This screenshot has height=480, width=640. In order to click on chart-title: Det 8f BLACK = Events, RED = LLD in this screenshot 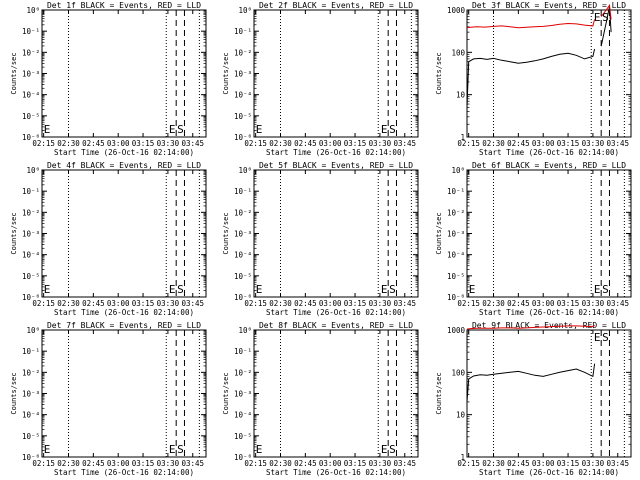, I will do `click(336, 325)`.